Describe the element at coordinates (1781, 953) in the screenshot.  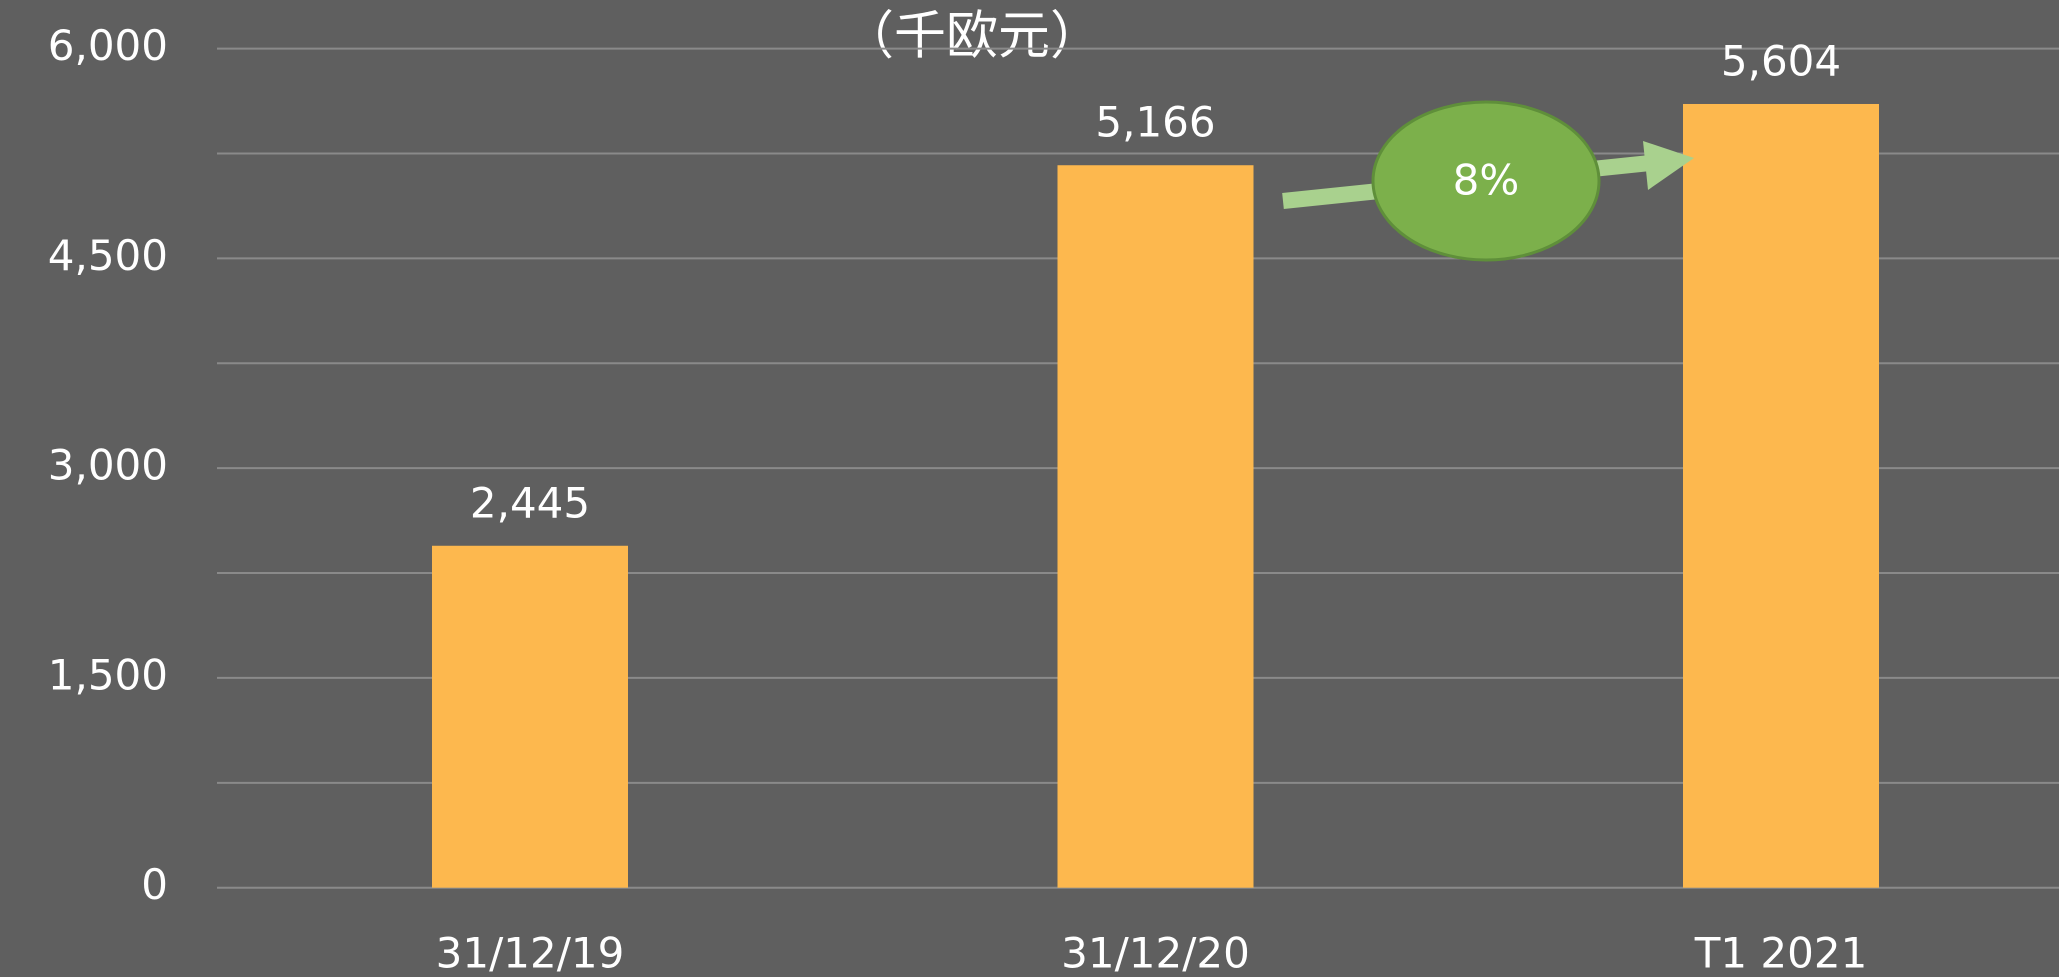
I see `x-tick-label: T1 2021` at that location.